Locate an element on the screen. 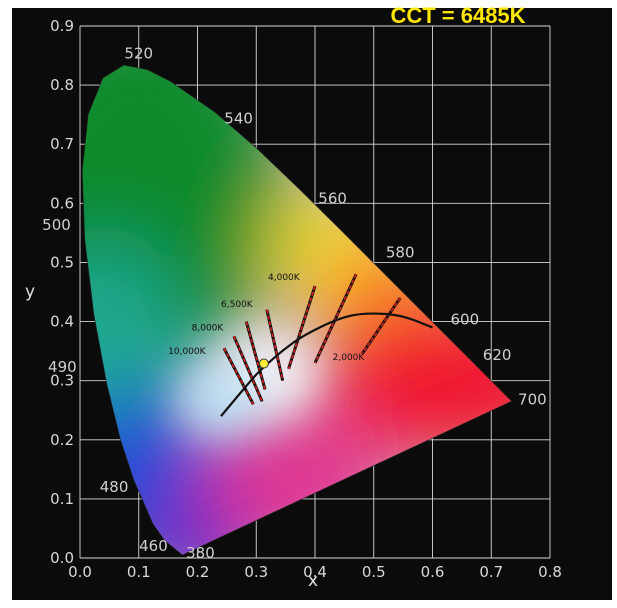 The height and width of the screenshot is (608, 617). x-tick-label: 0.4 is located at coordinates (315, 572).